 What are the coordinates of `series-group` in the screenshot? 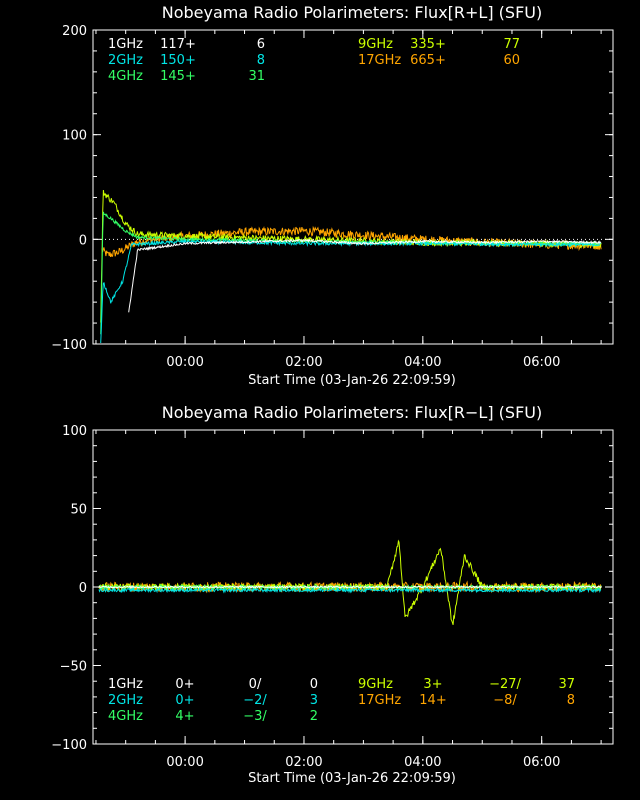 It's located at (350, 582).